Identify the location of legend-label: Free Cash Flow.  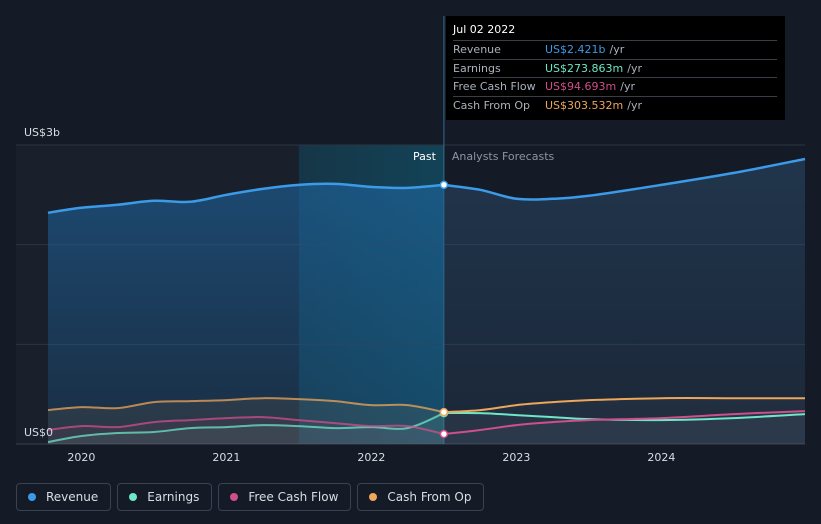
(293, 497).